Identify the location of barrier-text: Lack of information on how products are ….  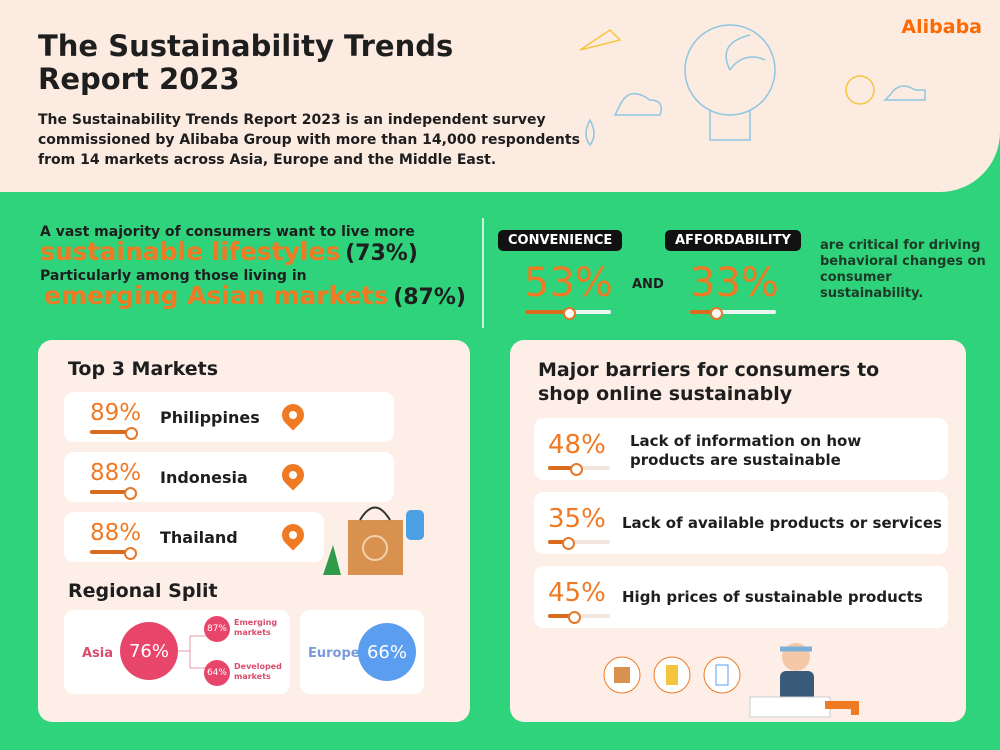
(746, 450).